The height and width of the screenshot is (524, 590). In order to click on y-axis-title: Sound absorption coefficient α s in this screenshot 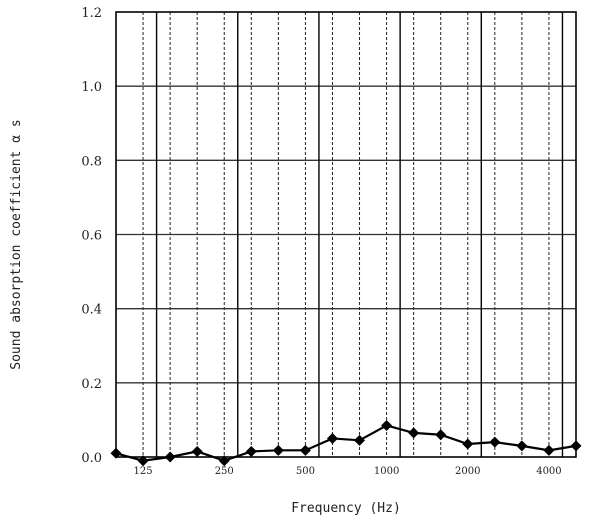, I will do `click(16, 244)`.